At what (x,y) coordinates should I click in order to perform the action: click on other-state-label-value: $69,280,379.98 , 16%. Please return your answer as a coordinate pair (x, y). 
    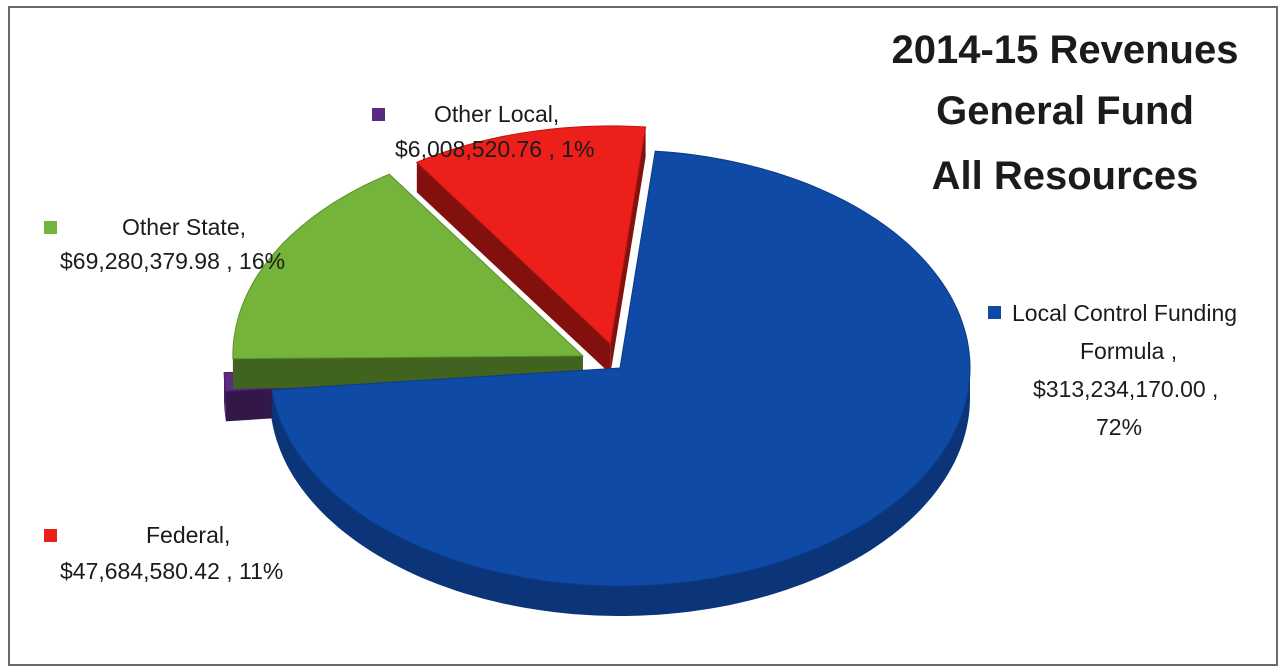
    Looking at the image, I should click on (173, 261).